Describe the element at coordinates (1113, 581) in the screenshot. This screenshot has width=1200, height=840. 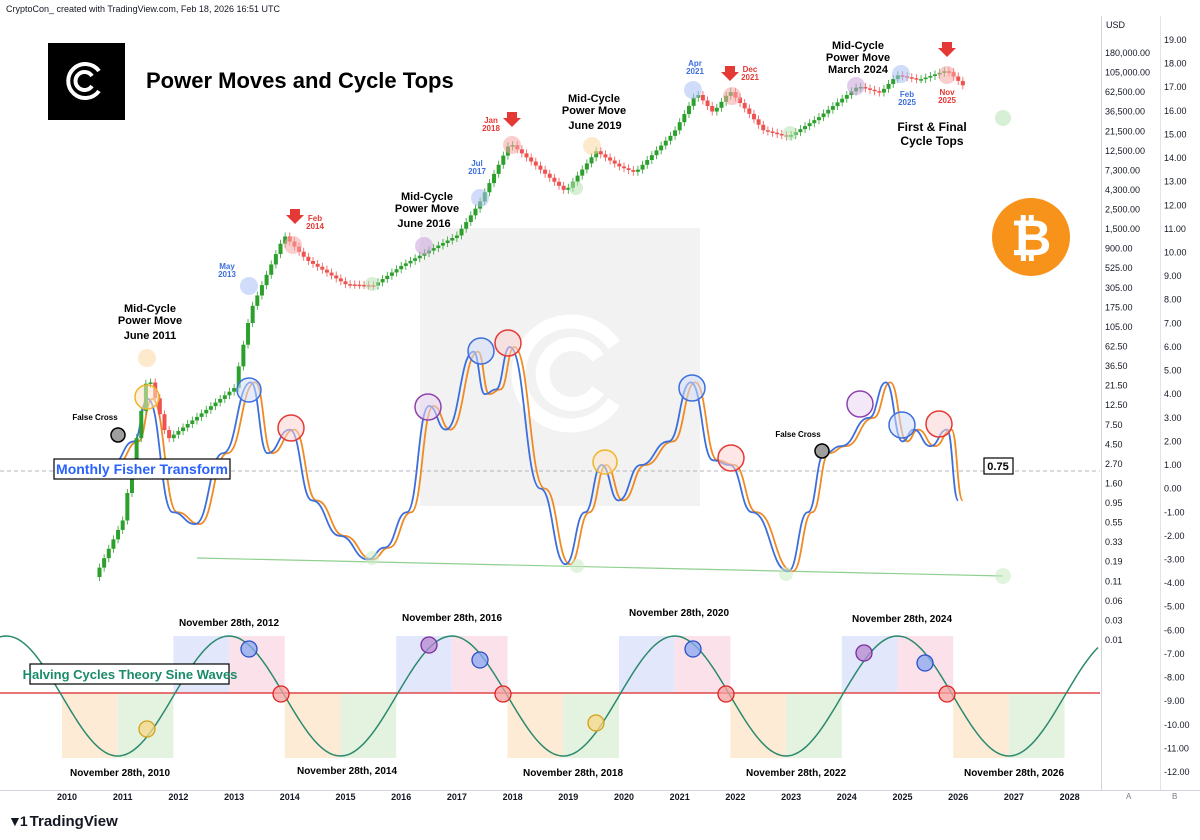
I see `price-axis-label: 0.11` at that location.